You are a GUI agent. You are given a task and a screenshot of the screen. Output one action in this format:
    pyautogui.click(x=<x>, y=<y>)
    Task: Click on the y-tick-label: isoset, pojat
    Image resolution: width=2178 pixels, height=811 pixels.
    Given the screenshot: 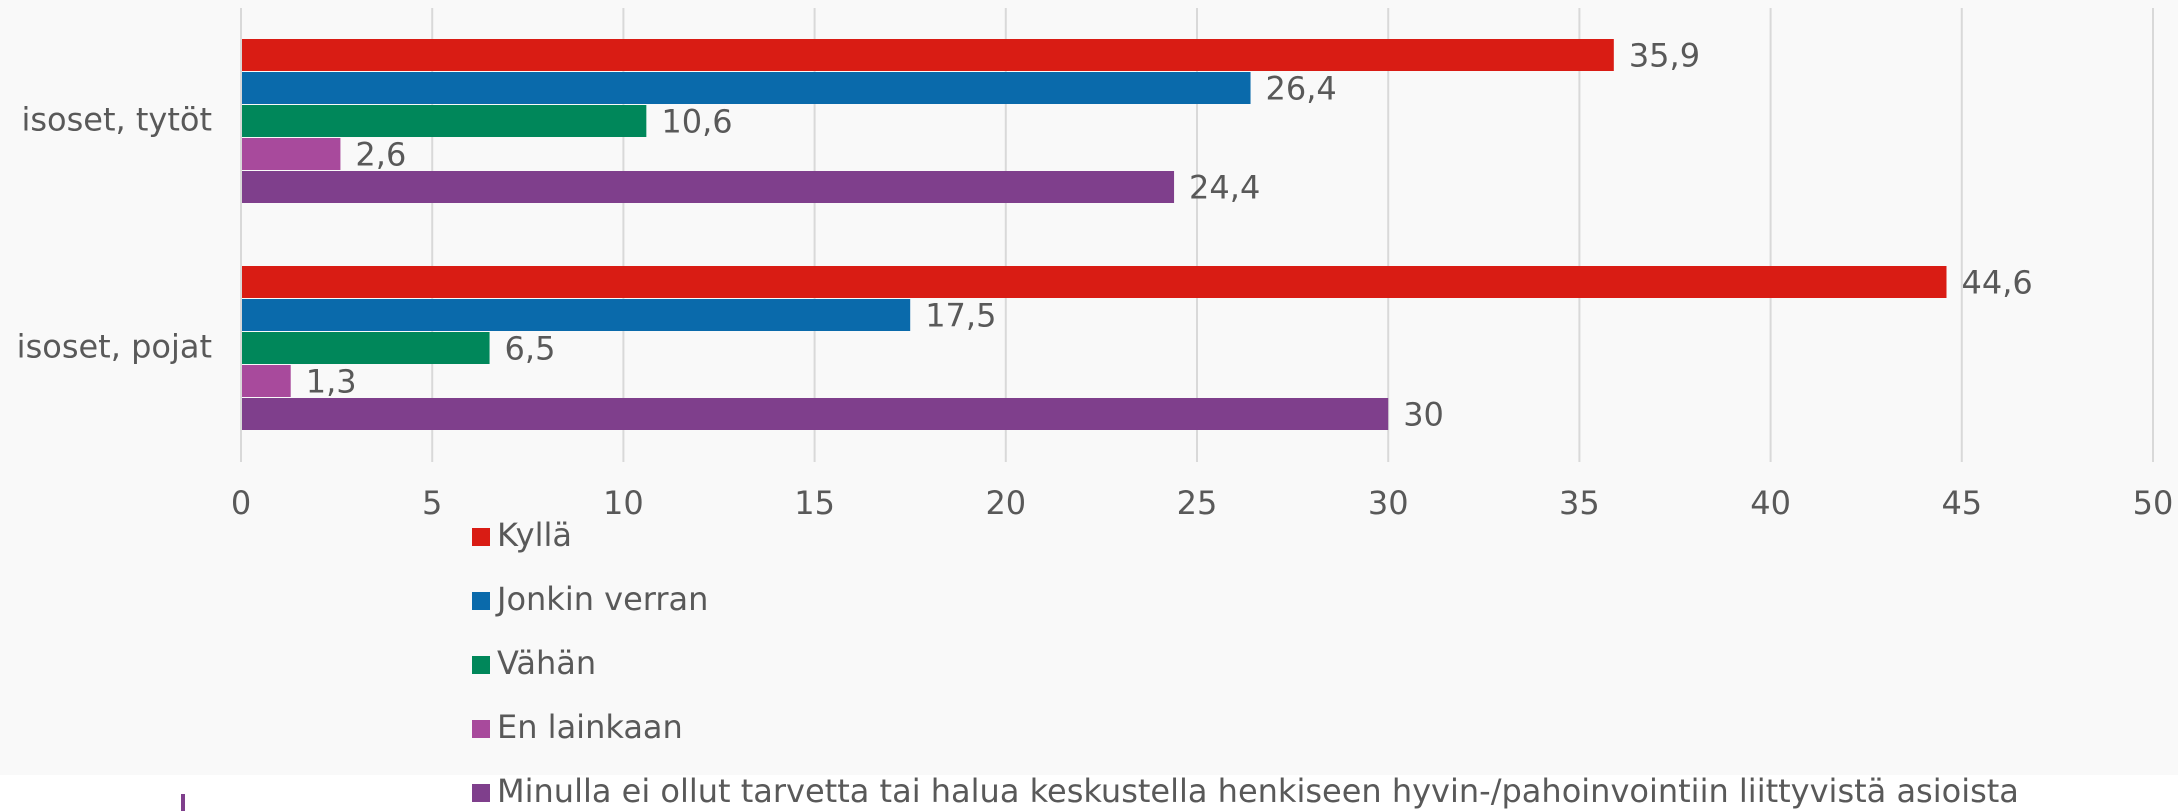 What is the action you would take?
    pyautogui.click(x=114, y=347)
    